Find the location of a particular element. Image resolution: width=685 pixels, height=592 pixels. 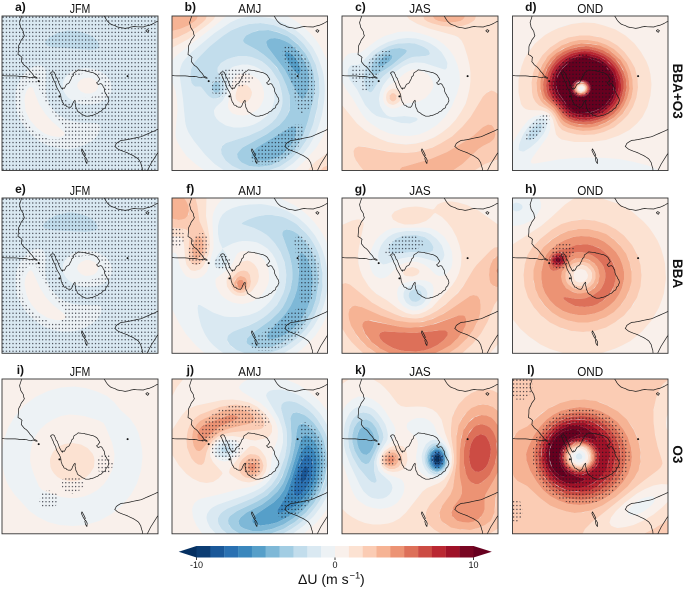

svg-text: 0 is located at coordinates (334, 565).